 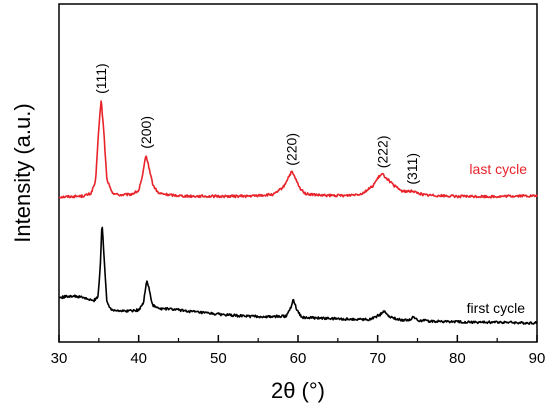 I want to click on x-axis-tick-labels: 30 40 50 60 70 80 90, so click(x=298, y=358).